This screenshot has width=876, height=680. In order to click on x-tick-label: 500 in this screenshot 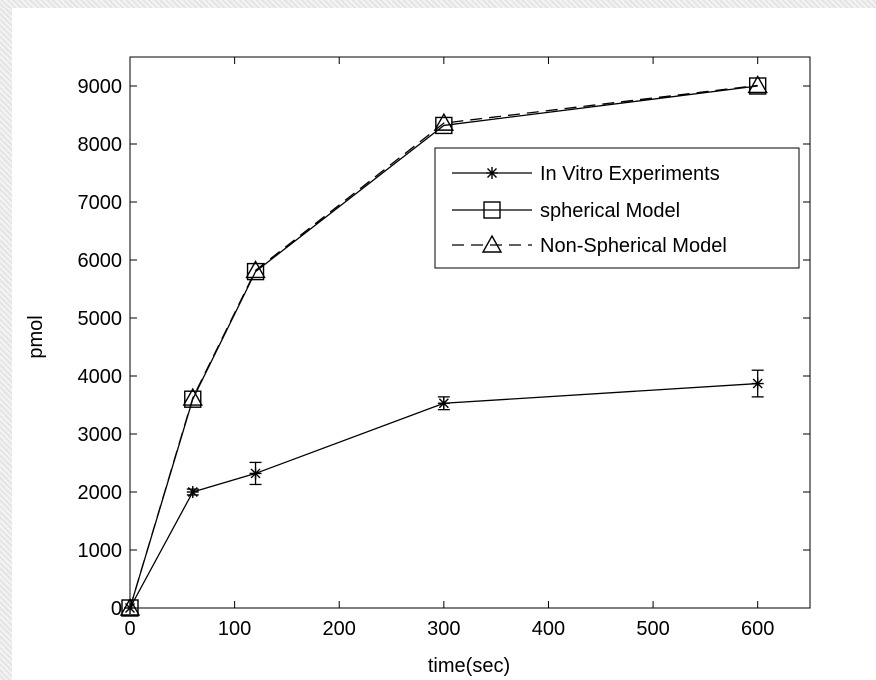, I will do `click(652, 629)`.